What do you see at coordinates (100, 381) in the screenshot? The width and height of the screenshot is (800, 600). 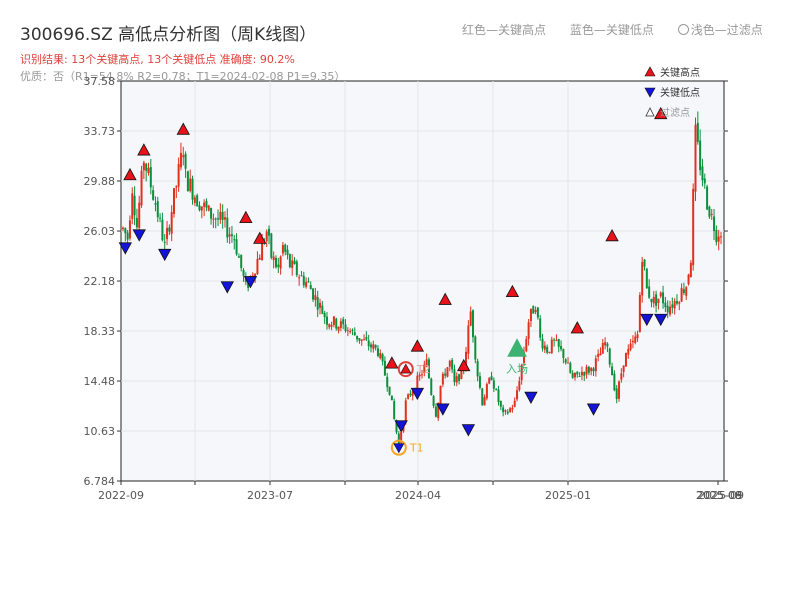 I see `y-tick-label: 14.48` at bounding box center [100, 381].